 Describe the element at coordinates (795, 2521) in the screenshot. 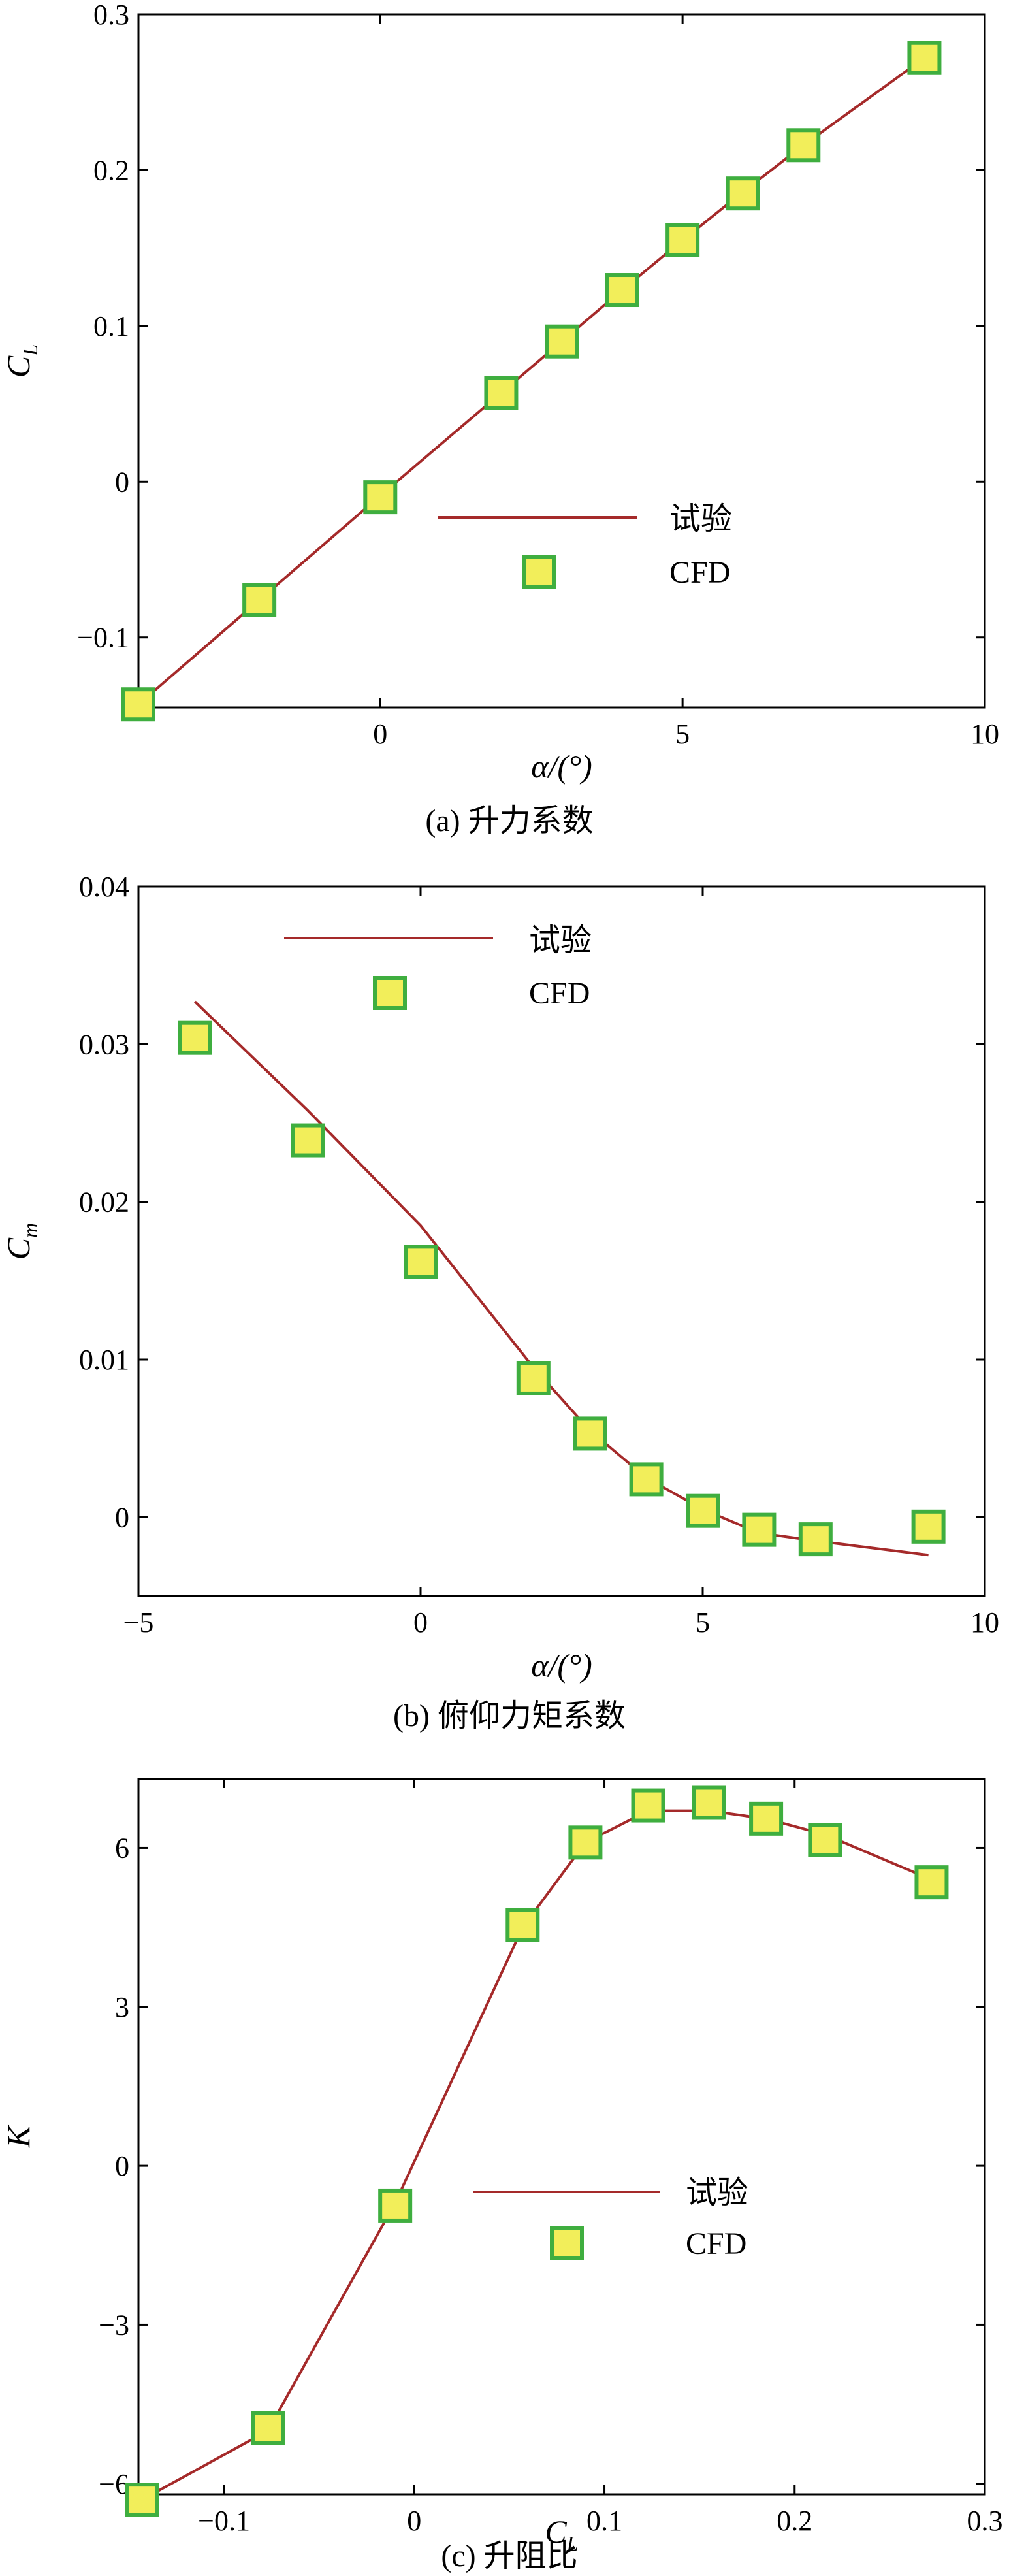

I see `x-tick-label: 0.2` at that location.